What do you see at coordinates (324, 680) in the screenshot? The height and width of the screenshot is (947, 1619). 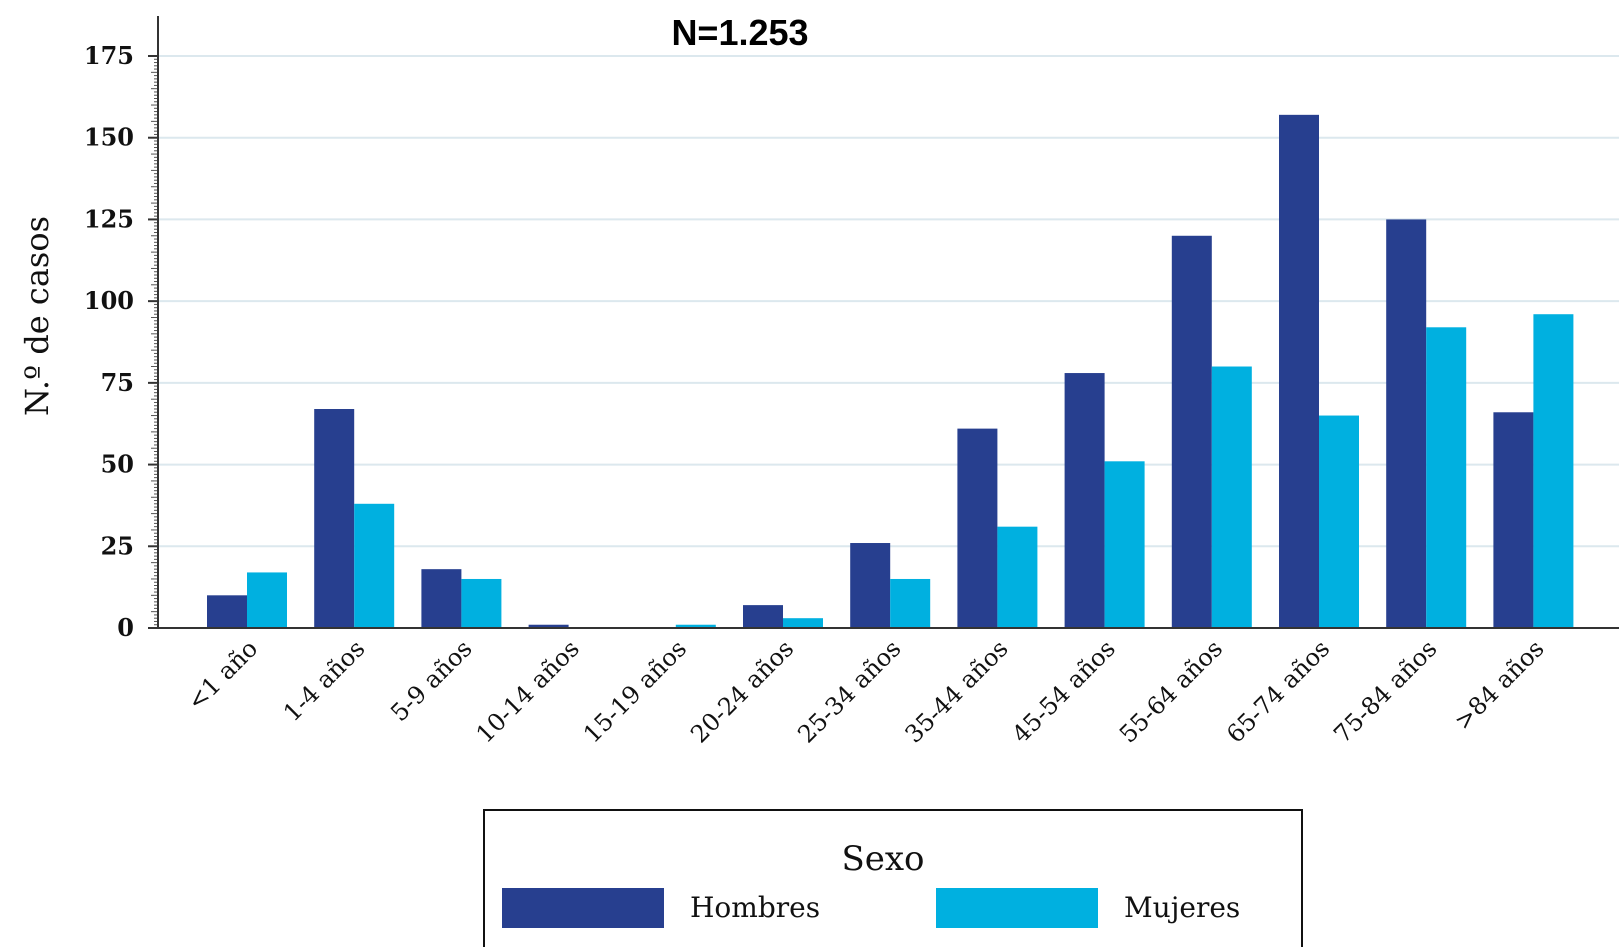 I see `x-tick-label: 1-4 años` at bounding box center [324, 680].